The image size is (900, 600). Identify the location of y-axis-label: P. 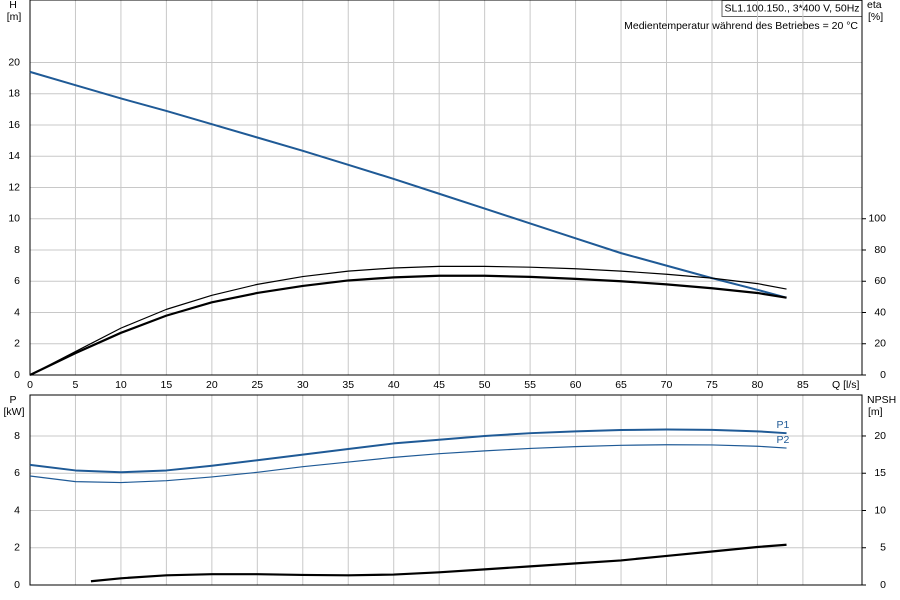
(12, 400).